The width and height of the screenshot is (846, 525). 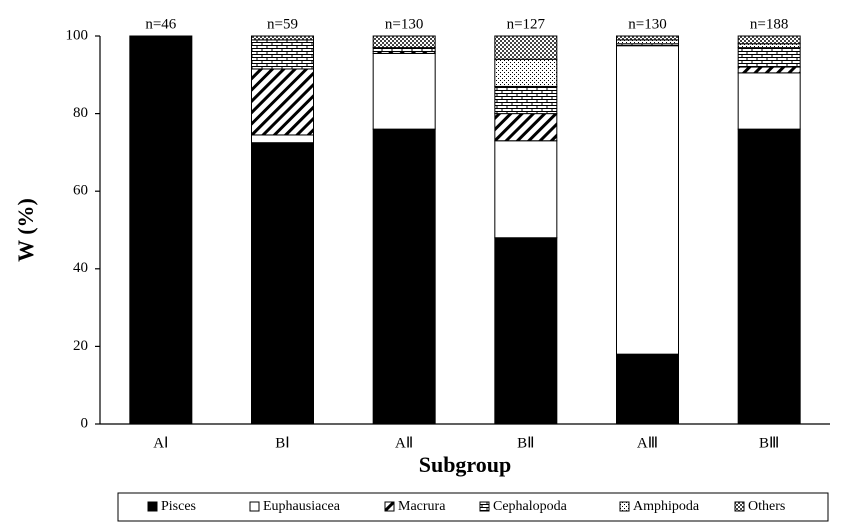 What do you see at coordinates (666, 506) in the screenshot?
I see `legend-label: Amphipoda` at bounding box center [666, 506].